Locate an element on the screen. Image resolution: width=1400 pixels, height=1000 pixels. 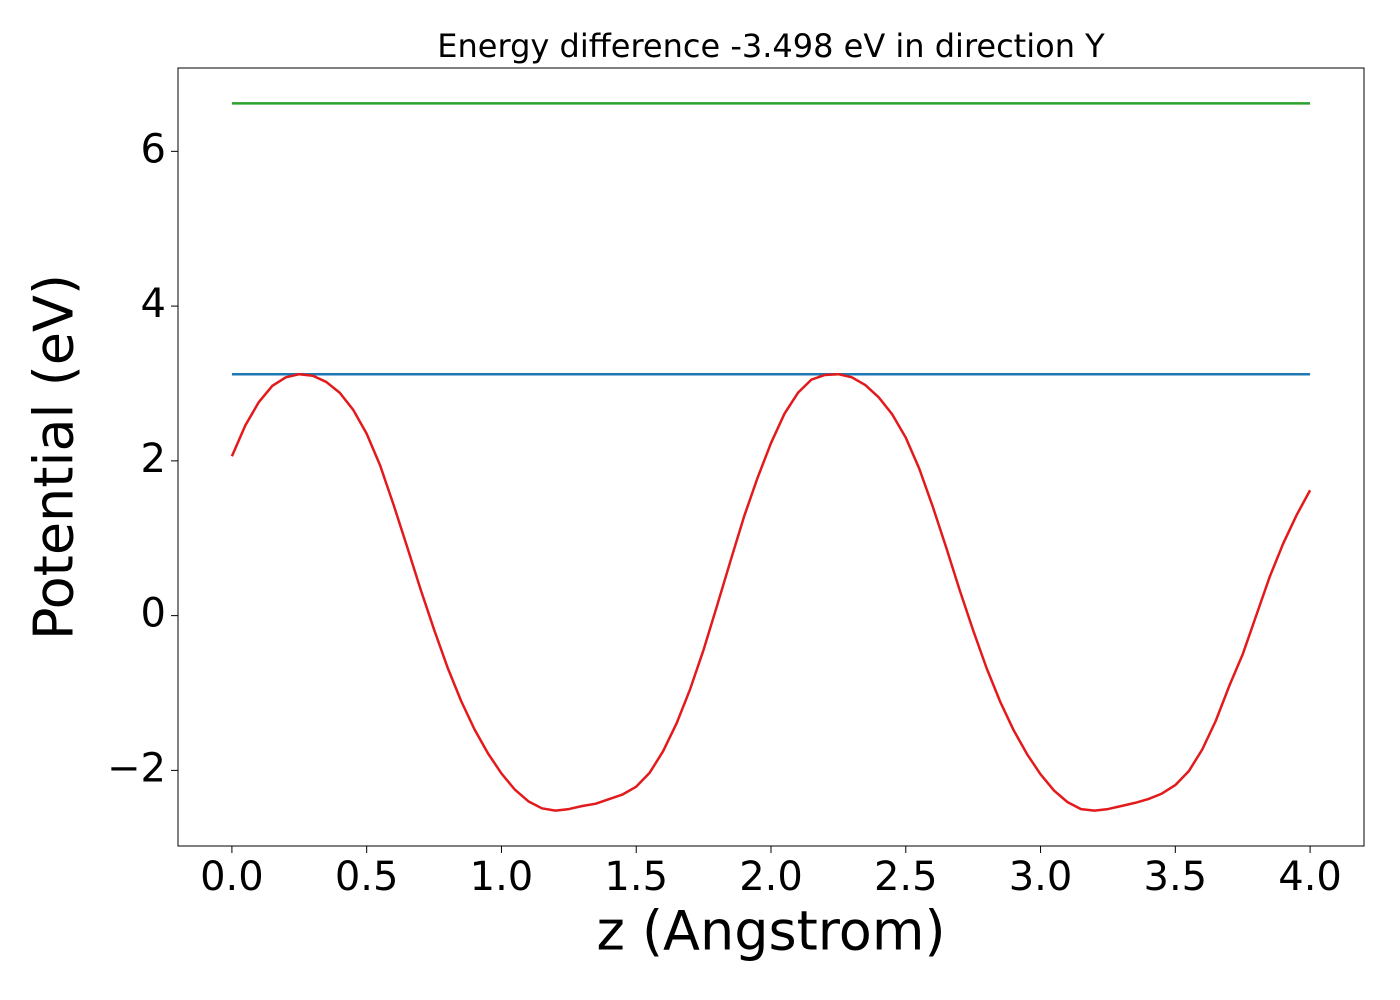
y-tick-label: −2 is located at coordinates (136, 768).